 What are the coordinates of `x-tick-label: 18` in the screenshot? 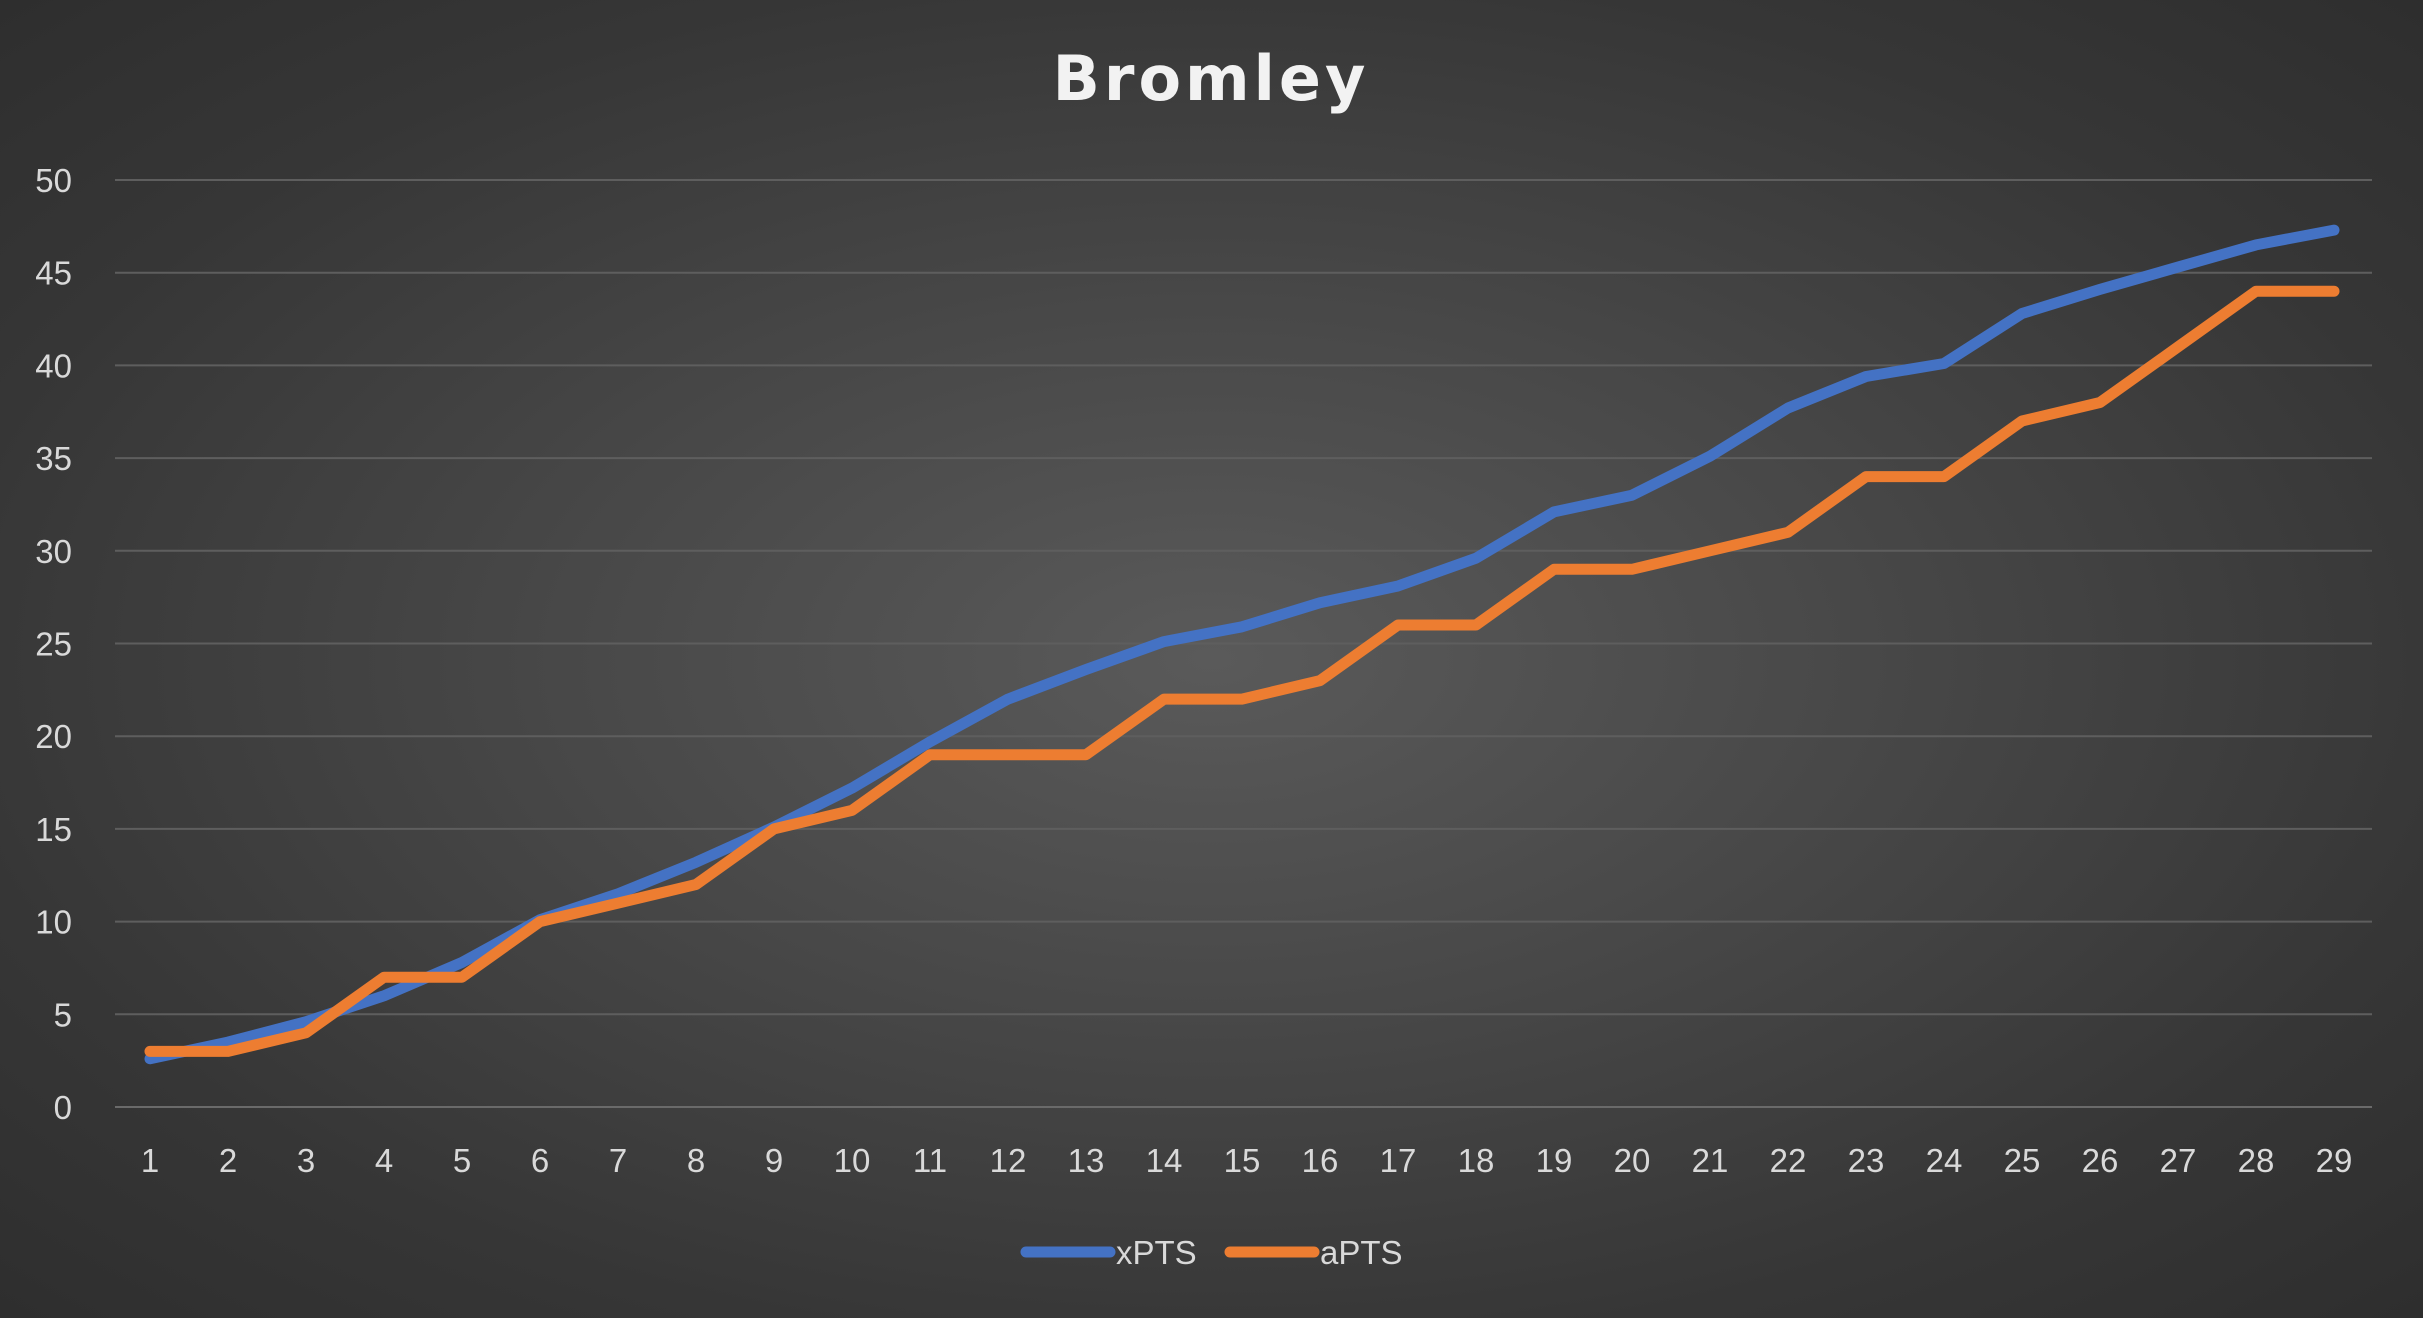 It's located at (1476, 1160).